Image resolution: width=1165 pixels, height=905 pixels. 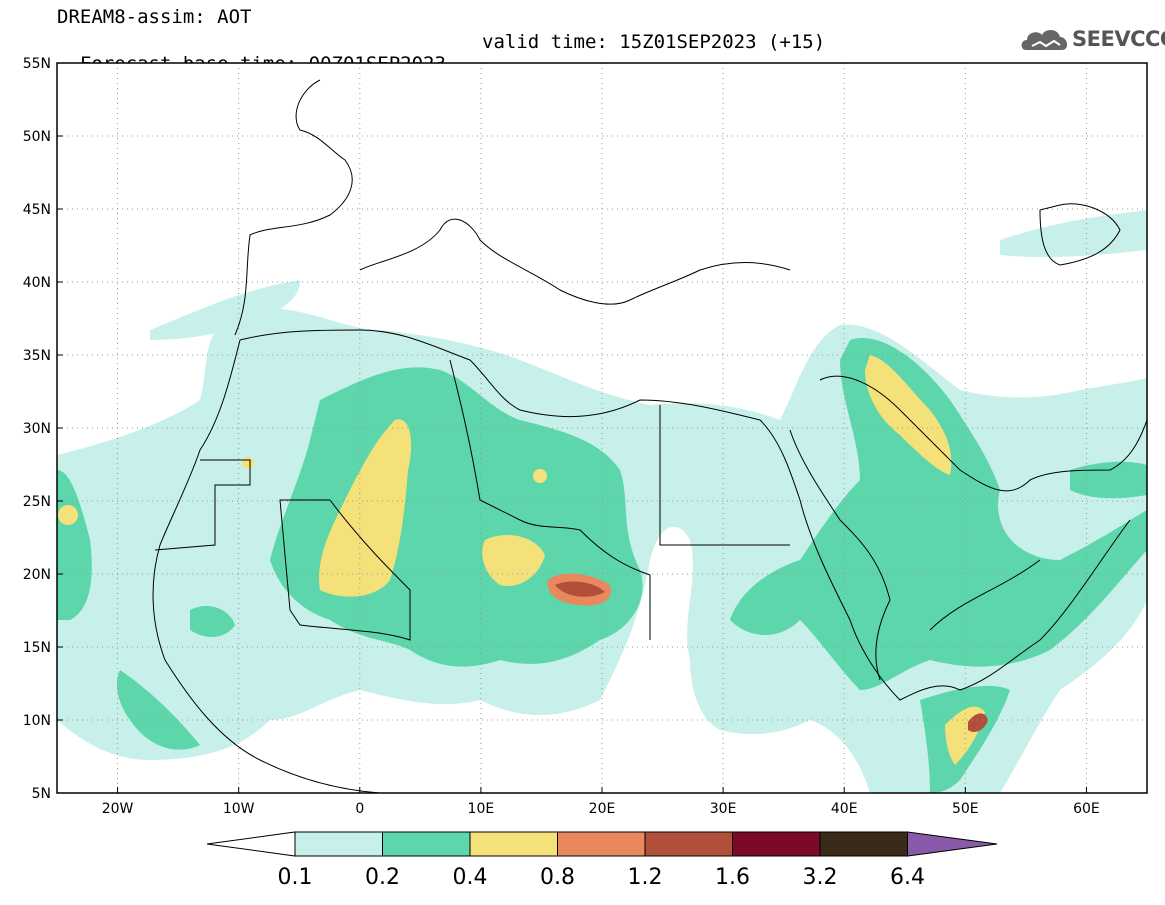 I want to click on lat-label-15N: 15N, so click(x=37, y=648).